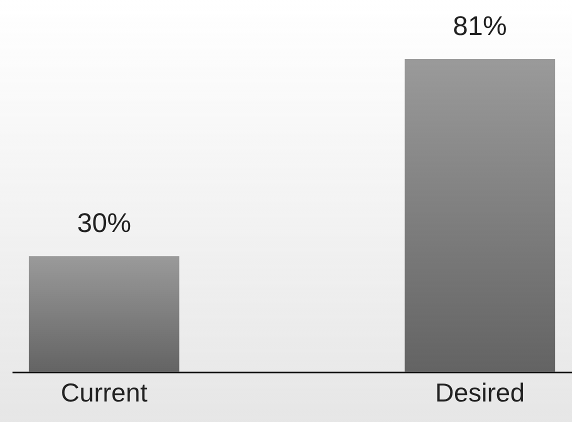 Image resolution: width=572 pixels, height=422 pixels. What do you see at coordinates (480, 393) in the screenshot?
I see `x-tick-label: Desired` at bounding box center [480, 393].